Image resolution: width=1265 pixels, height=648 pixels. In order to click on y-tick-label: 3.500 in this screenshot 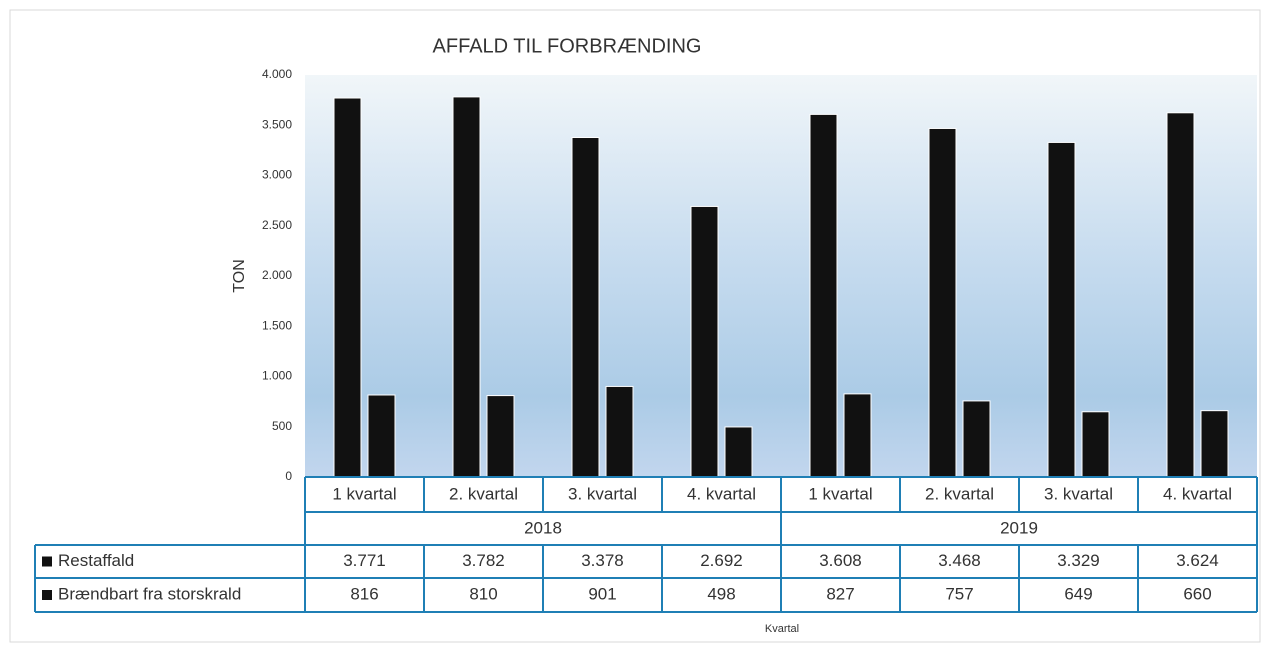, I will do `click(277, 124)`.